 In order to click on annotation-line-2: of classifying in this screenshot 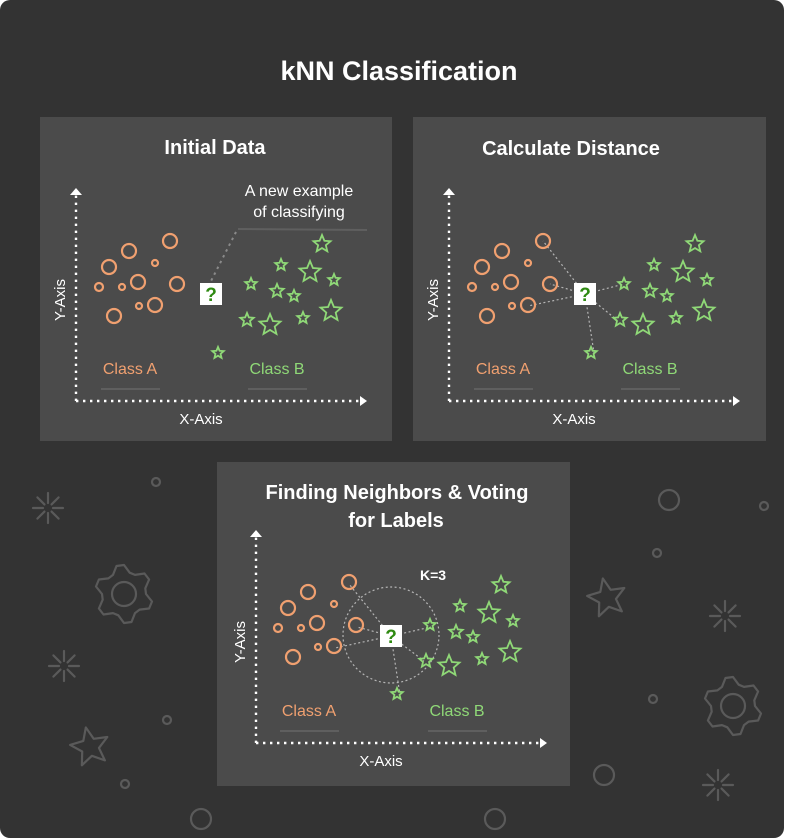, I will do `click(299, 212)`.